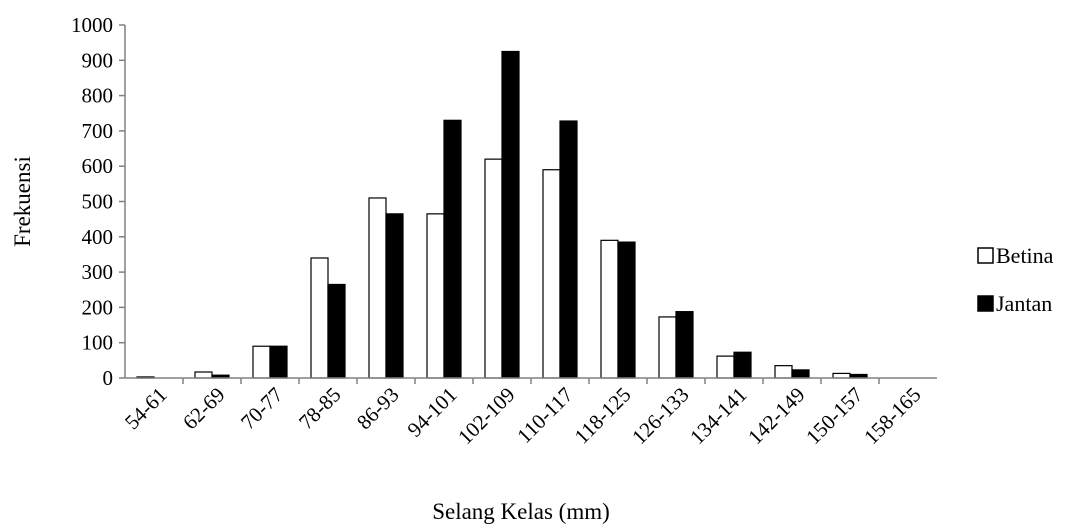 The width and height of the screenshot is (1083, 529). Describe the element at coordinates (98, 272) in the screenshot. I see `y-tick-label: 300` at that location.